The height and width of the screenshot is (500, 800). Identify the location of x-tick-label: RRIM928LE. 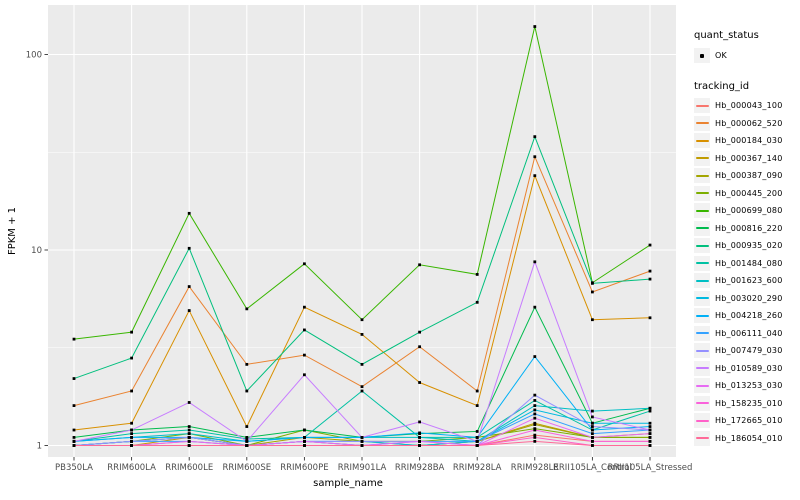
(535, 468).